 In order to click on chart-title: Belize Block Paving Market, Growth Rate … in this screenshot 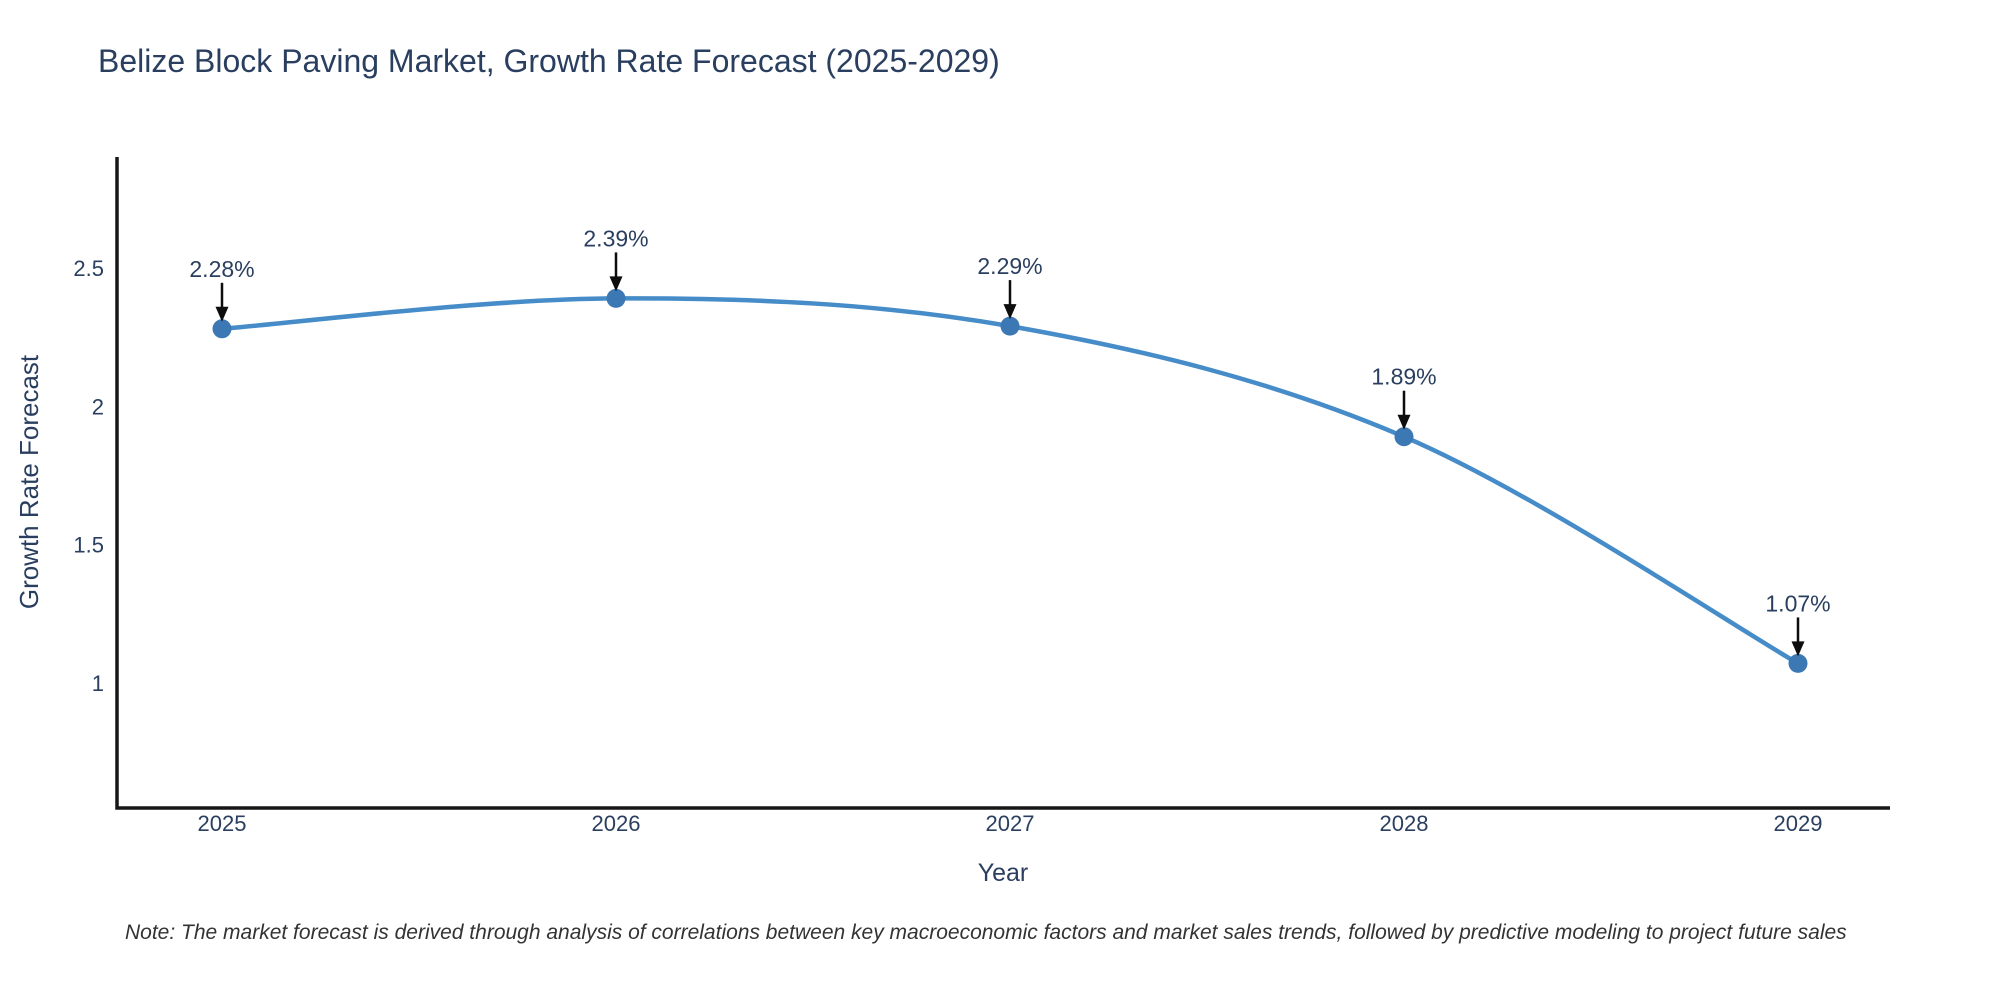, I will do `click(549, 61)`.